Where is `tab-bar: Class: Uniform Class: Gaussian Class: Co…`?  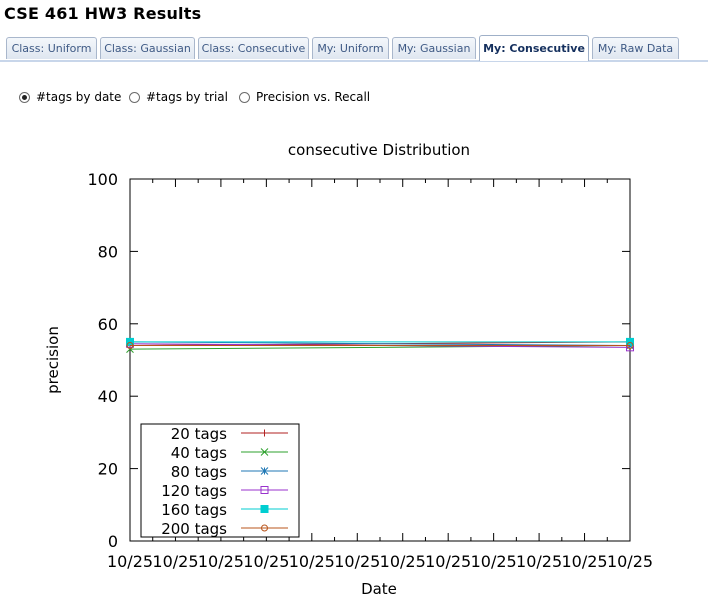 tab-bar: Class: Uniform Class: Gaussian Class: Co… is located at coordinates (354, 48).